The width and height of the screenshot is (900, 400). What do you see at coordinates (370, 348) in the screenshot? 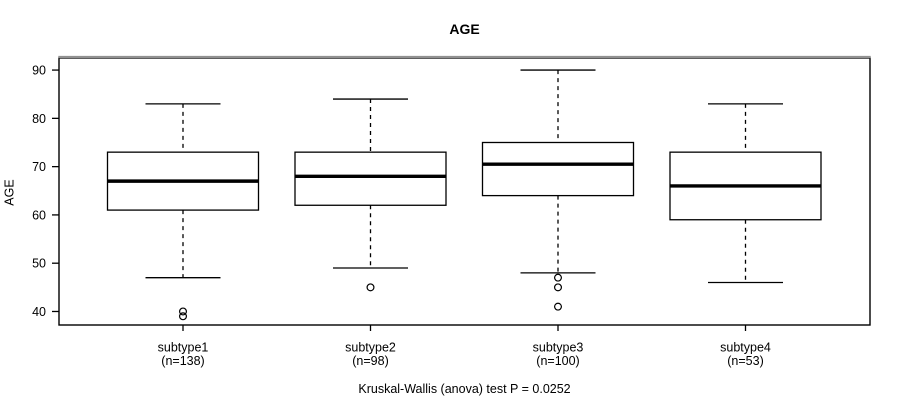
I see `x-group-label: subtype2` at bounding box center [370, 348].